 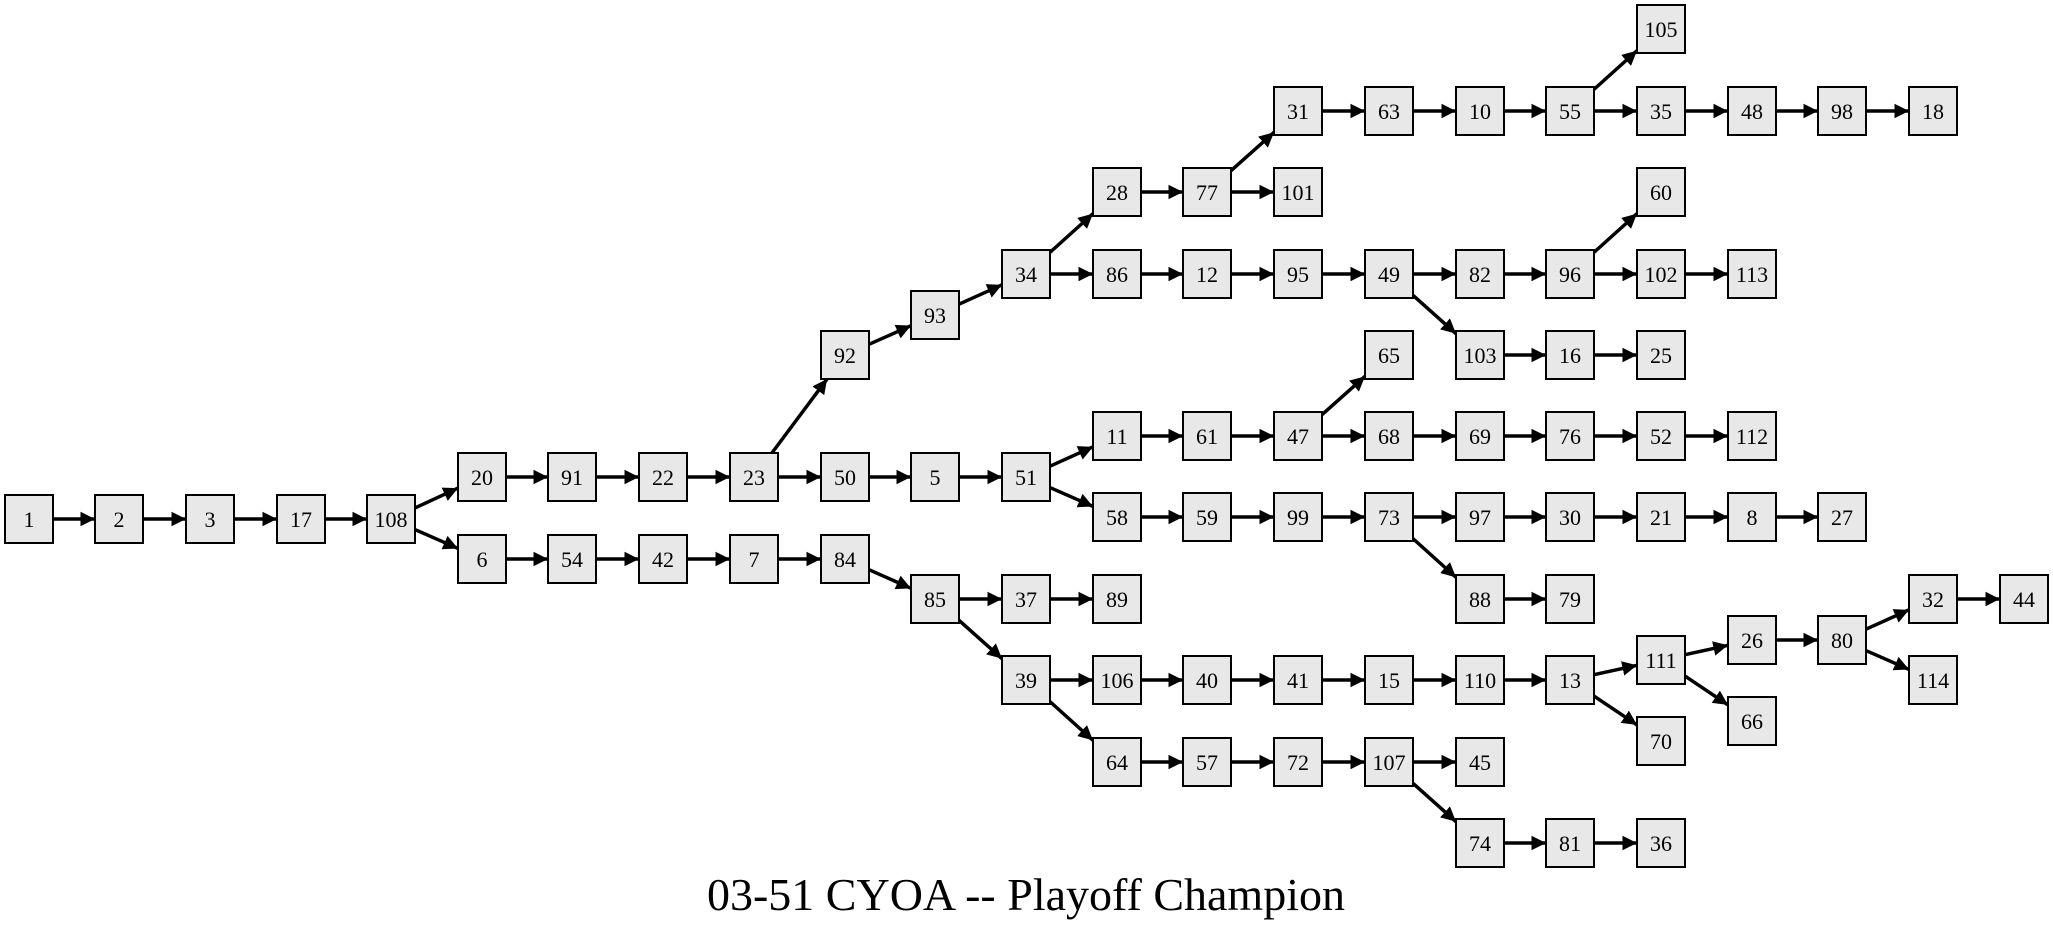 I want to click on node-label: 16, so click(x=1570, y=355).